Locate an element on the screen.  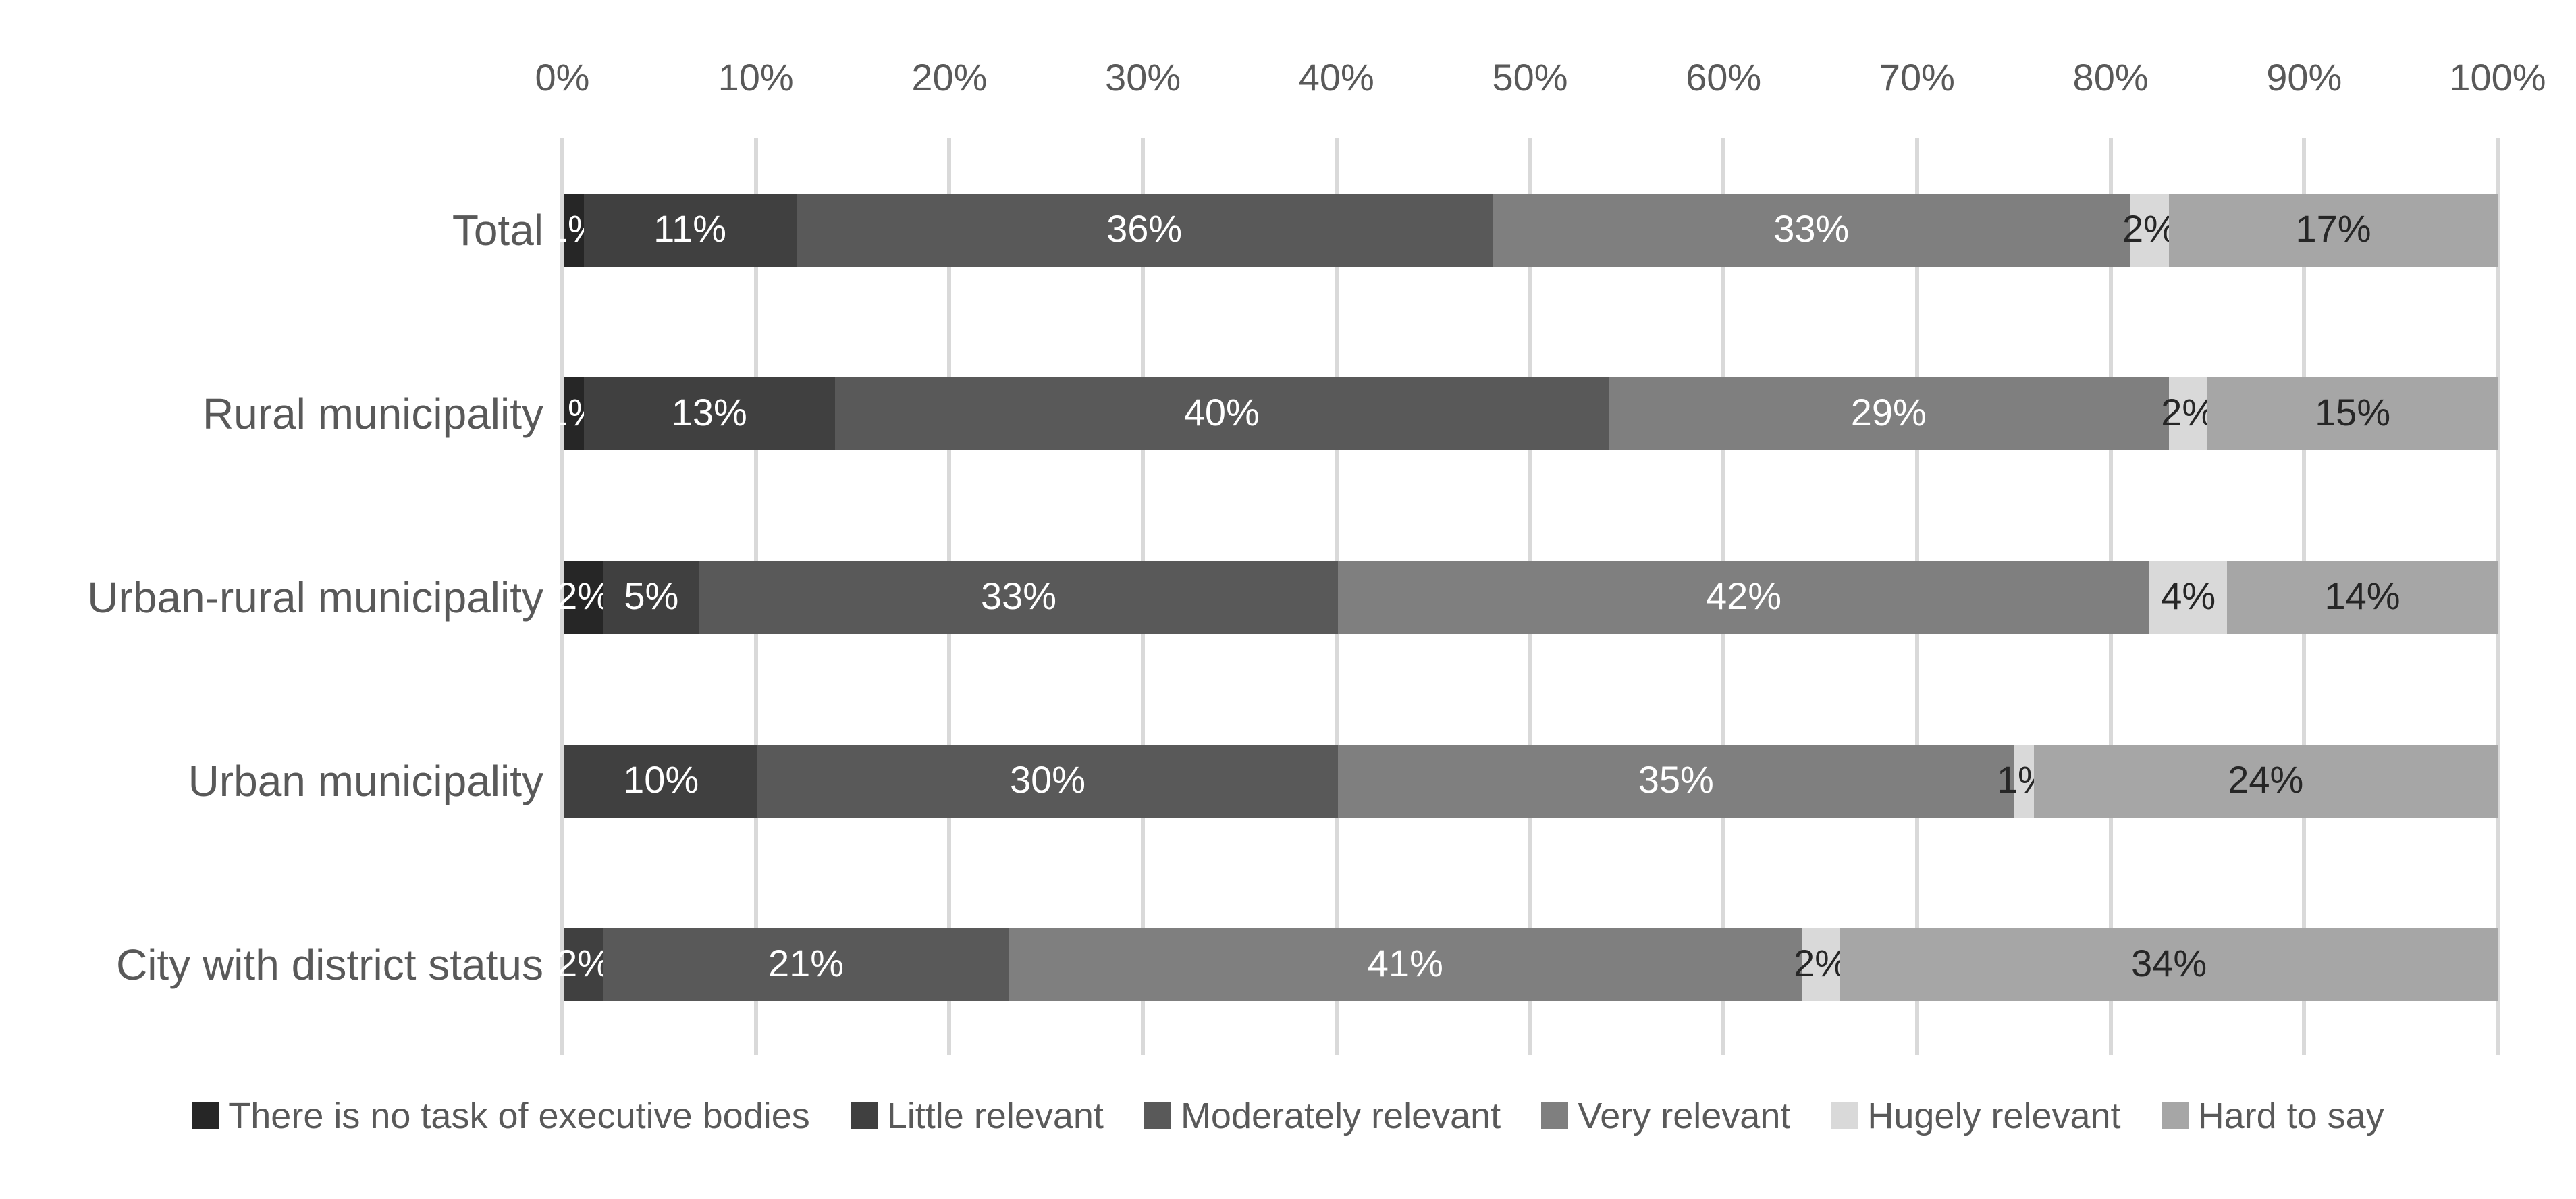
data-label: 14% is located at coordinates (2362, 595).